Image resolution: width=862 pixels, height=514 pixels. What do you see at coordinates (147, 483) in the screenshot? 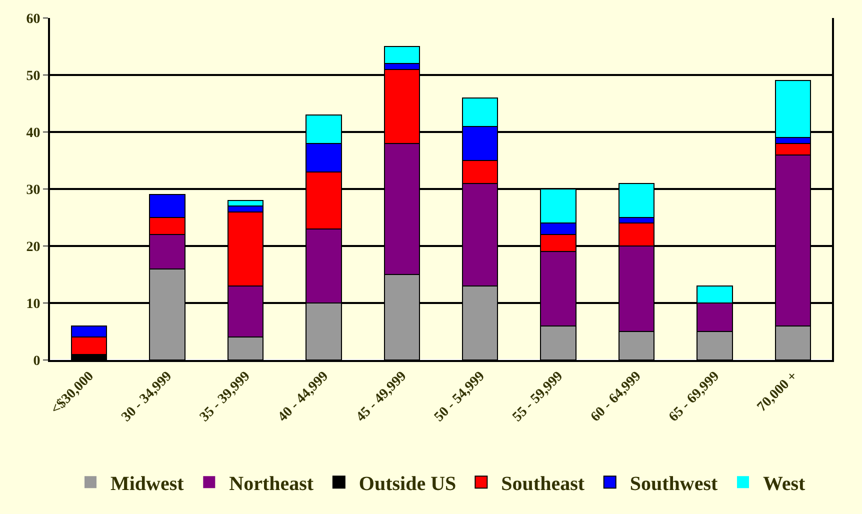
I see `legend-label: Midwest` at bounding box center [147, 483].